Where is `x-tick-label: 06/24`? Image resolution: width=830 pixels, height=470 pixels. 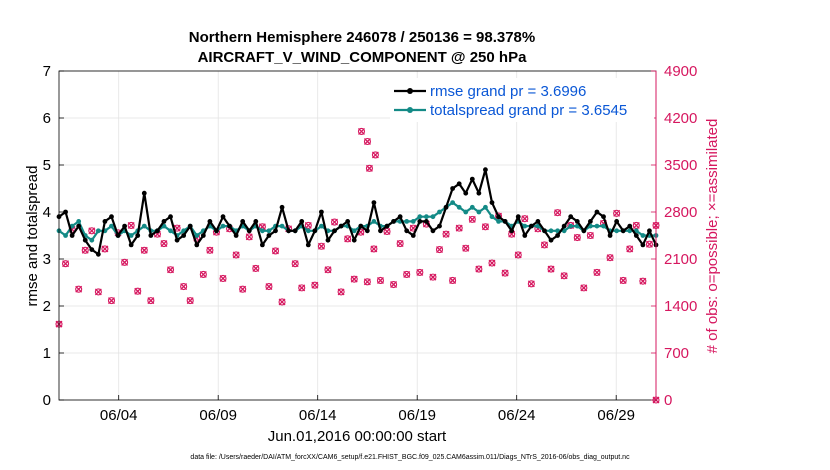 x-tick-label: 06/24 is located at coordinates (517, 415).